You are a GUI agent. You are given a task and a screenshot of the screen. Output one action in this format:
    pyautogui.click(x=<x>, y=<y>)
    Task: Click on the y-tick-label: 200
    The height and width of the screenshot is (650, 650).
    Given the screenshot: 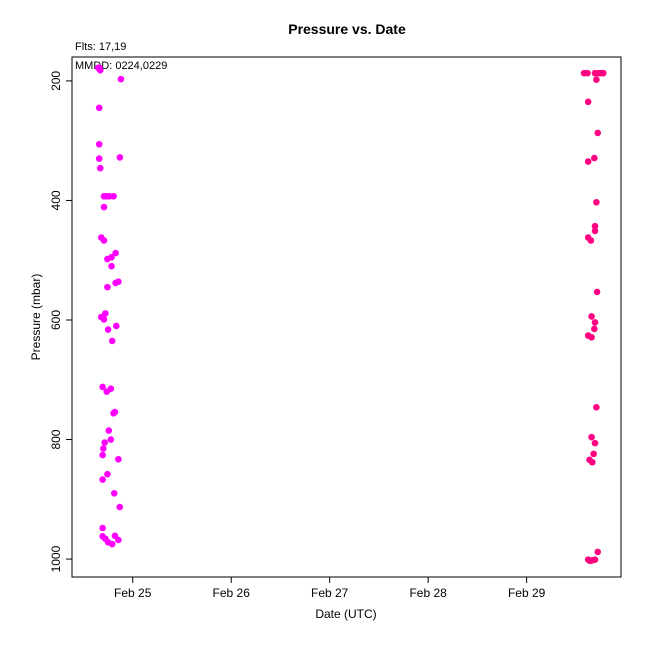 What is the action you would take?
    pyautogui.click(x=56, y=81)
    